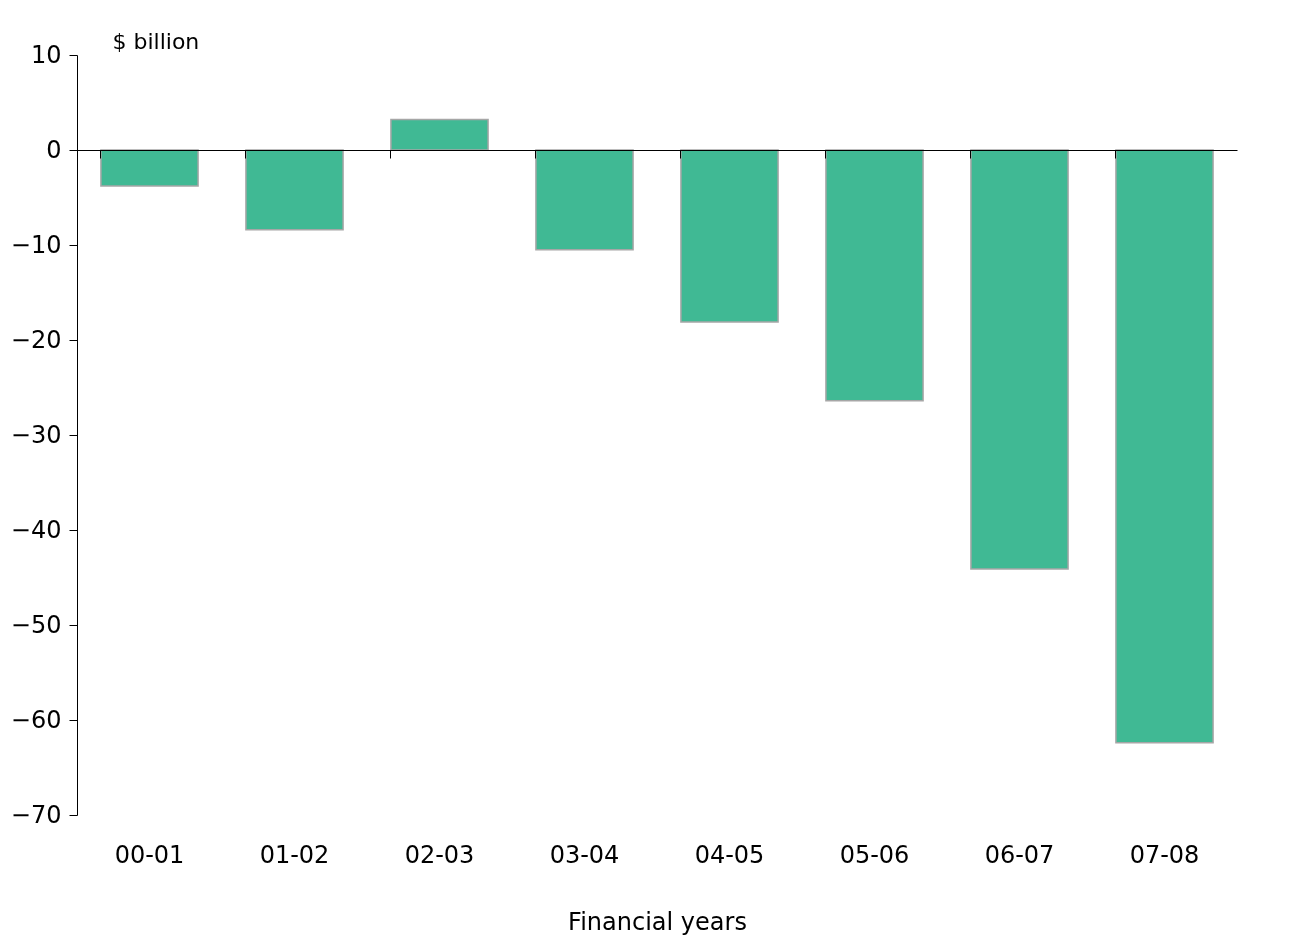  I want to click on y-tick-label: −60, so click(36, 719).